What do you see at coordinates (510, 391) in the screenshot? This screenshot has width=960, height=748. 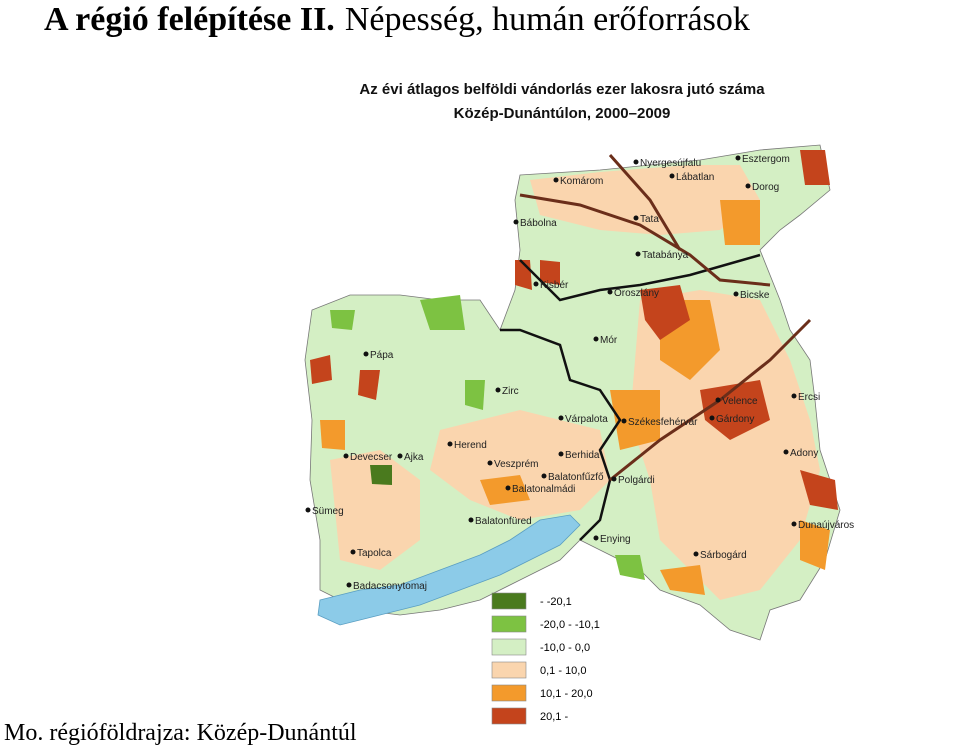 I see `town-label: Zirc` at bounding box center [510, 391].